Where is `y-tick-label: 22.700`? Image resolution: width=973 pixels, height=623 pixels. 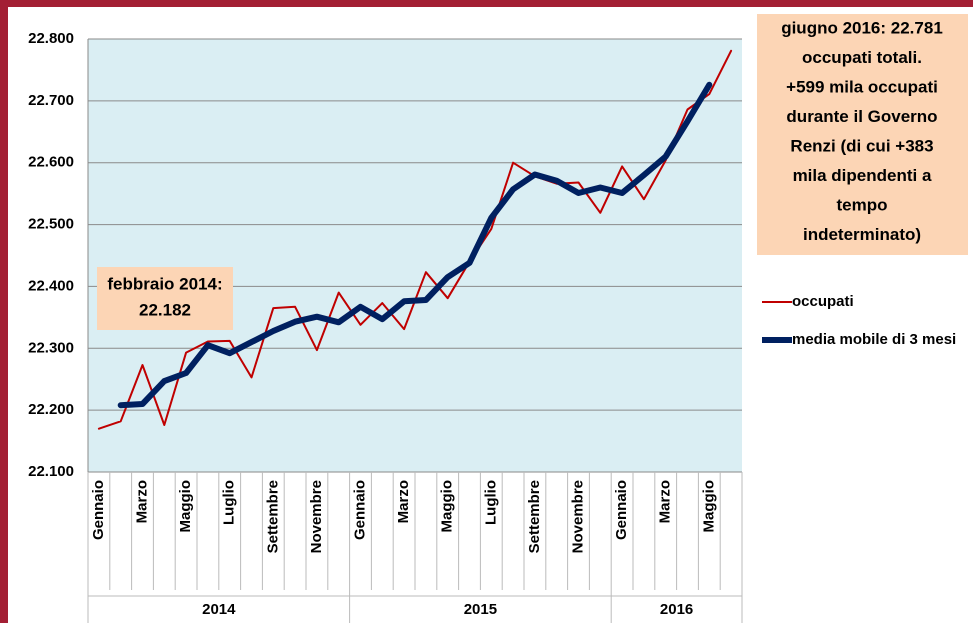
y-tick-label: 22.700 is located at coordinates (51, 100).